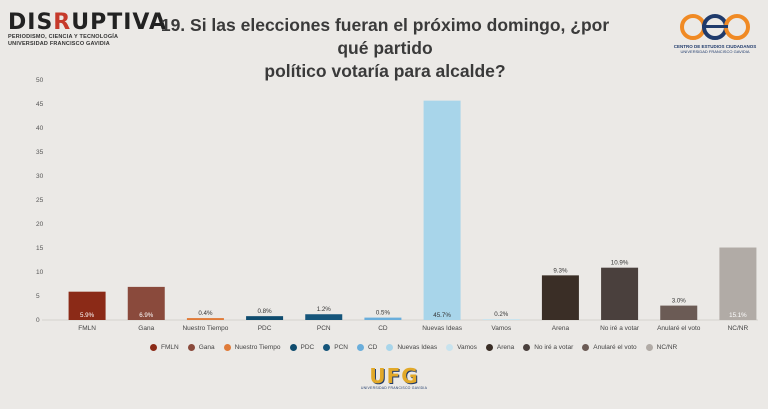  I want to click on data-label: 3.0%, so click(679, 301).